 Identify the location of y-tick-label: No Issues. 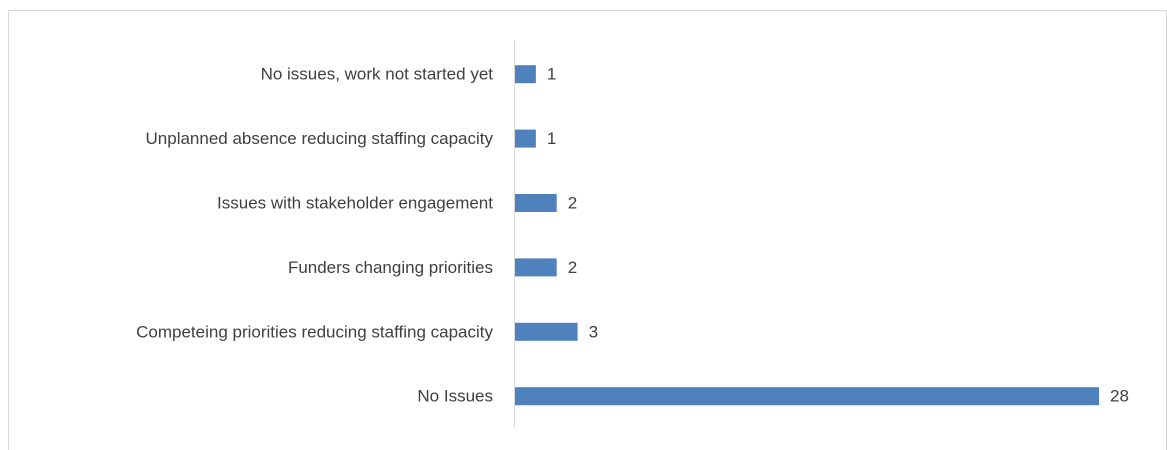
(455, 396).